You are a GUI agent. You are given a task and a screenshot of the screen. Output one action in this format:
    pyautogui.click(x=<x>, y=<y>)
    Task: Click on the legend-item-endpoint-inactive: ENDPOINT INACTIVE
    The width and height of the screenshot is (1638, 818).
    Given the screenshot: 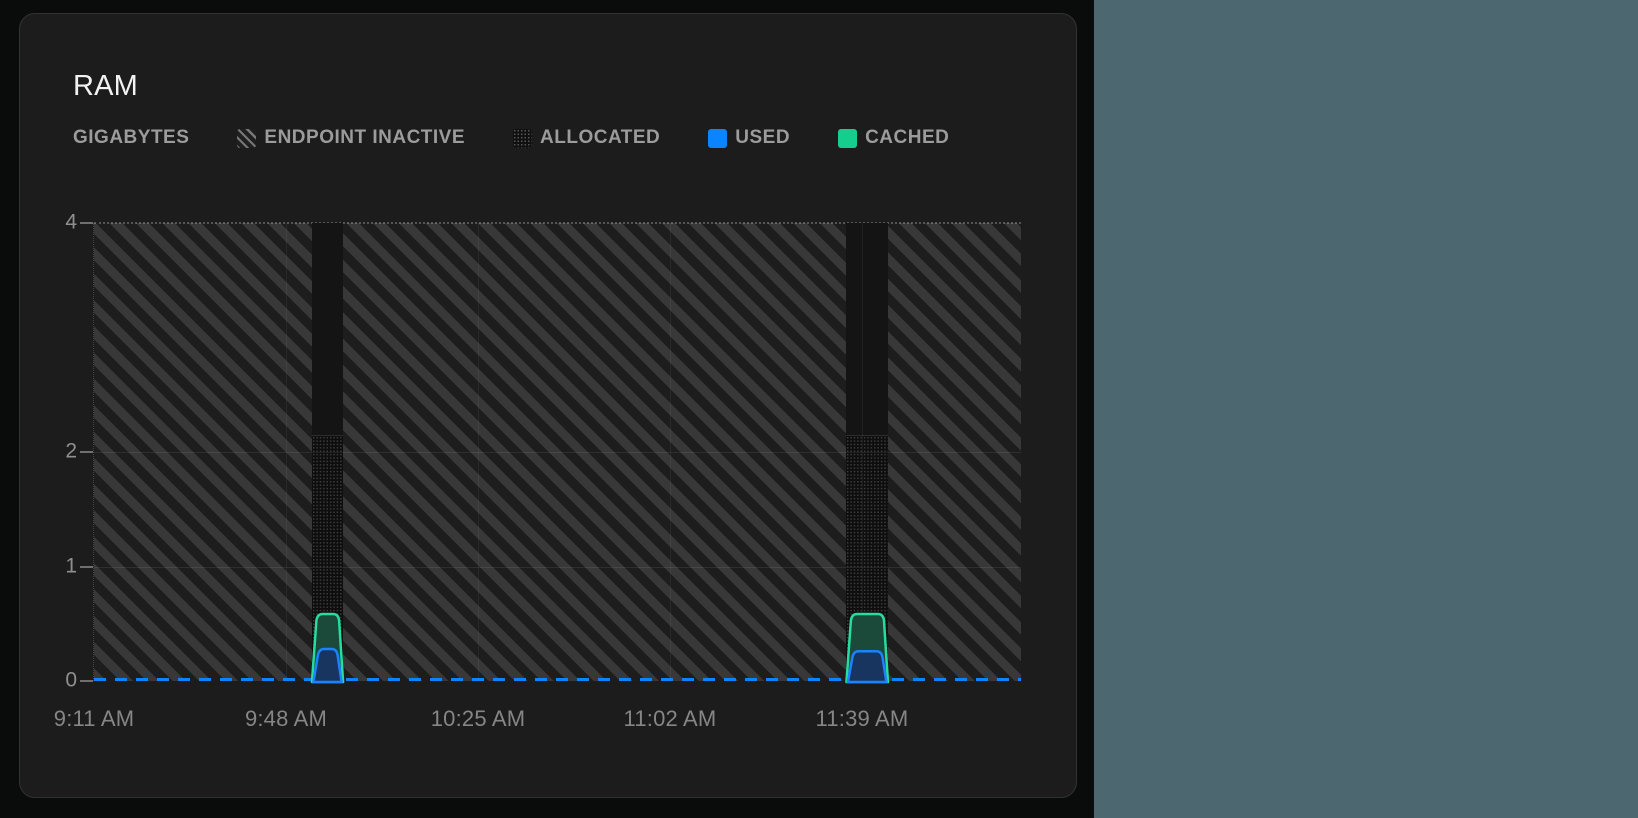 What is the action you would take?
    pyautogui.click(x=351, y=138)
    